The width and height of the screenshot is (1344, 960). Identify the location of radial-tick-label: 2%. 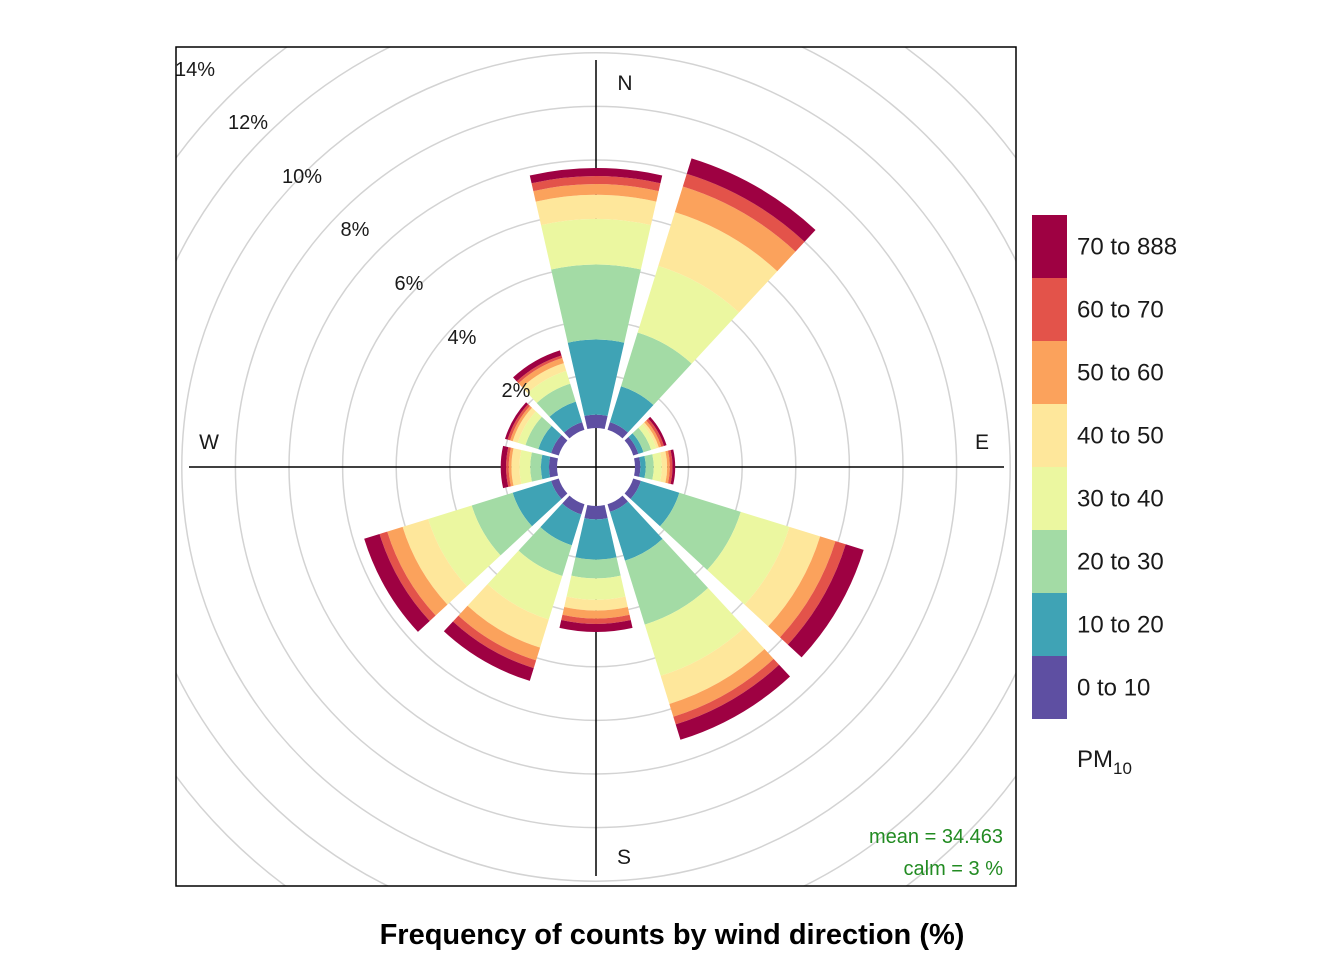
(516, 391).